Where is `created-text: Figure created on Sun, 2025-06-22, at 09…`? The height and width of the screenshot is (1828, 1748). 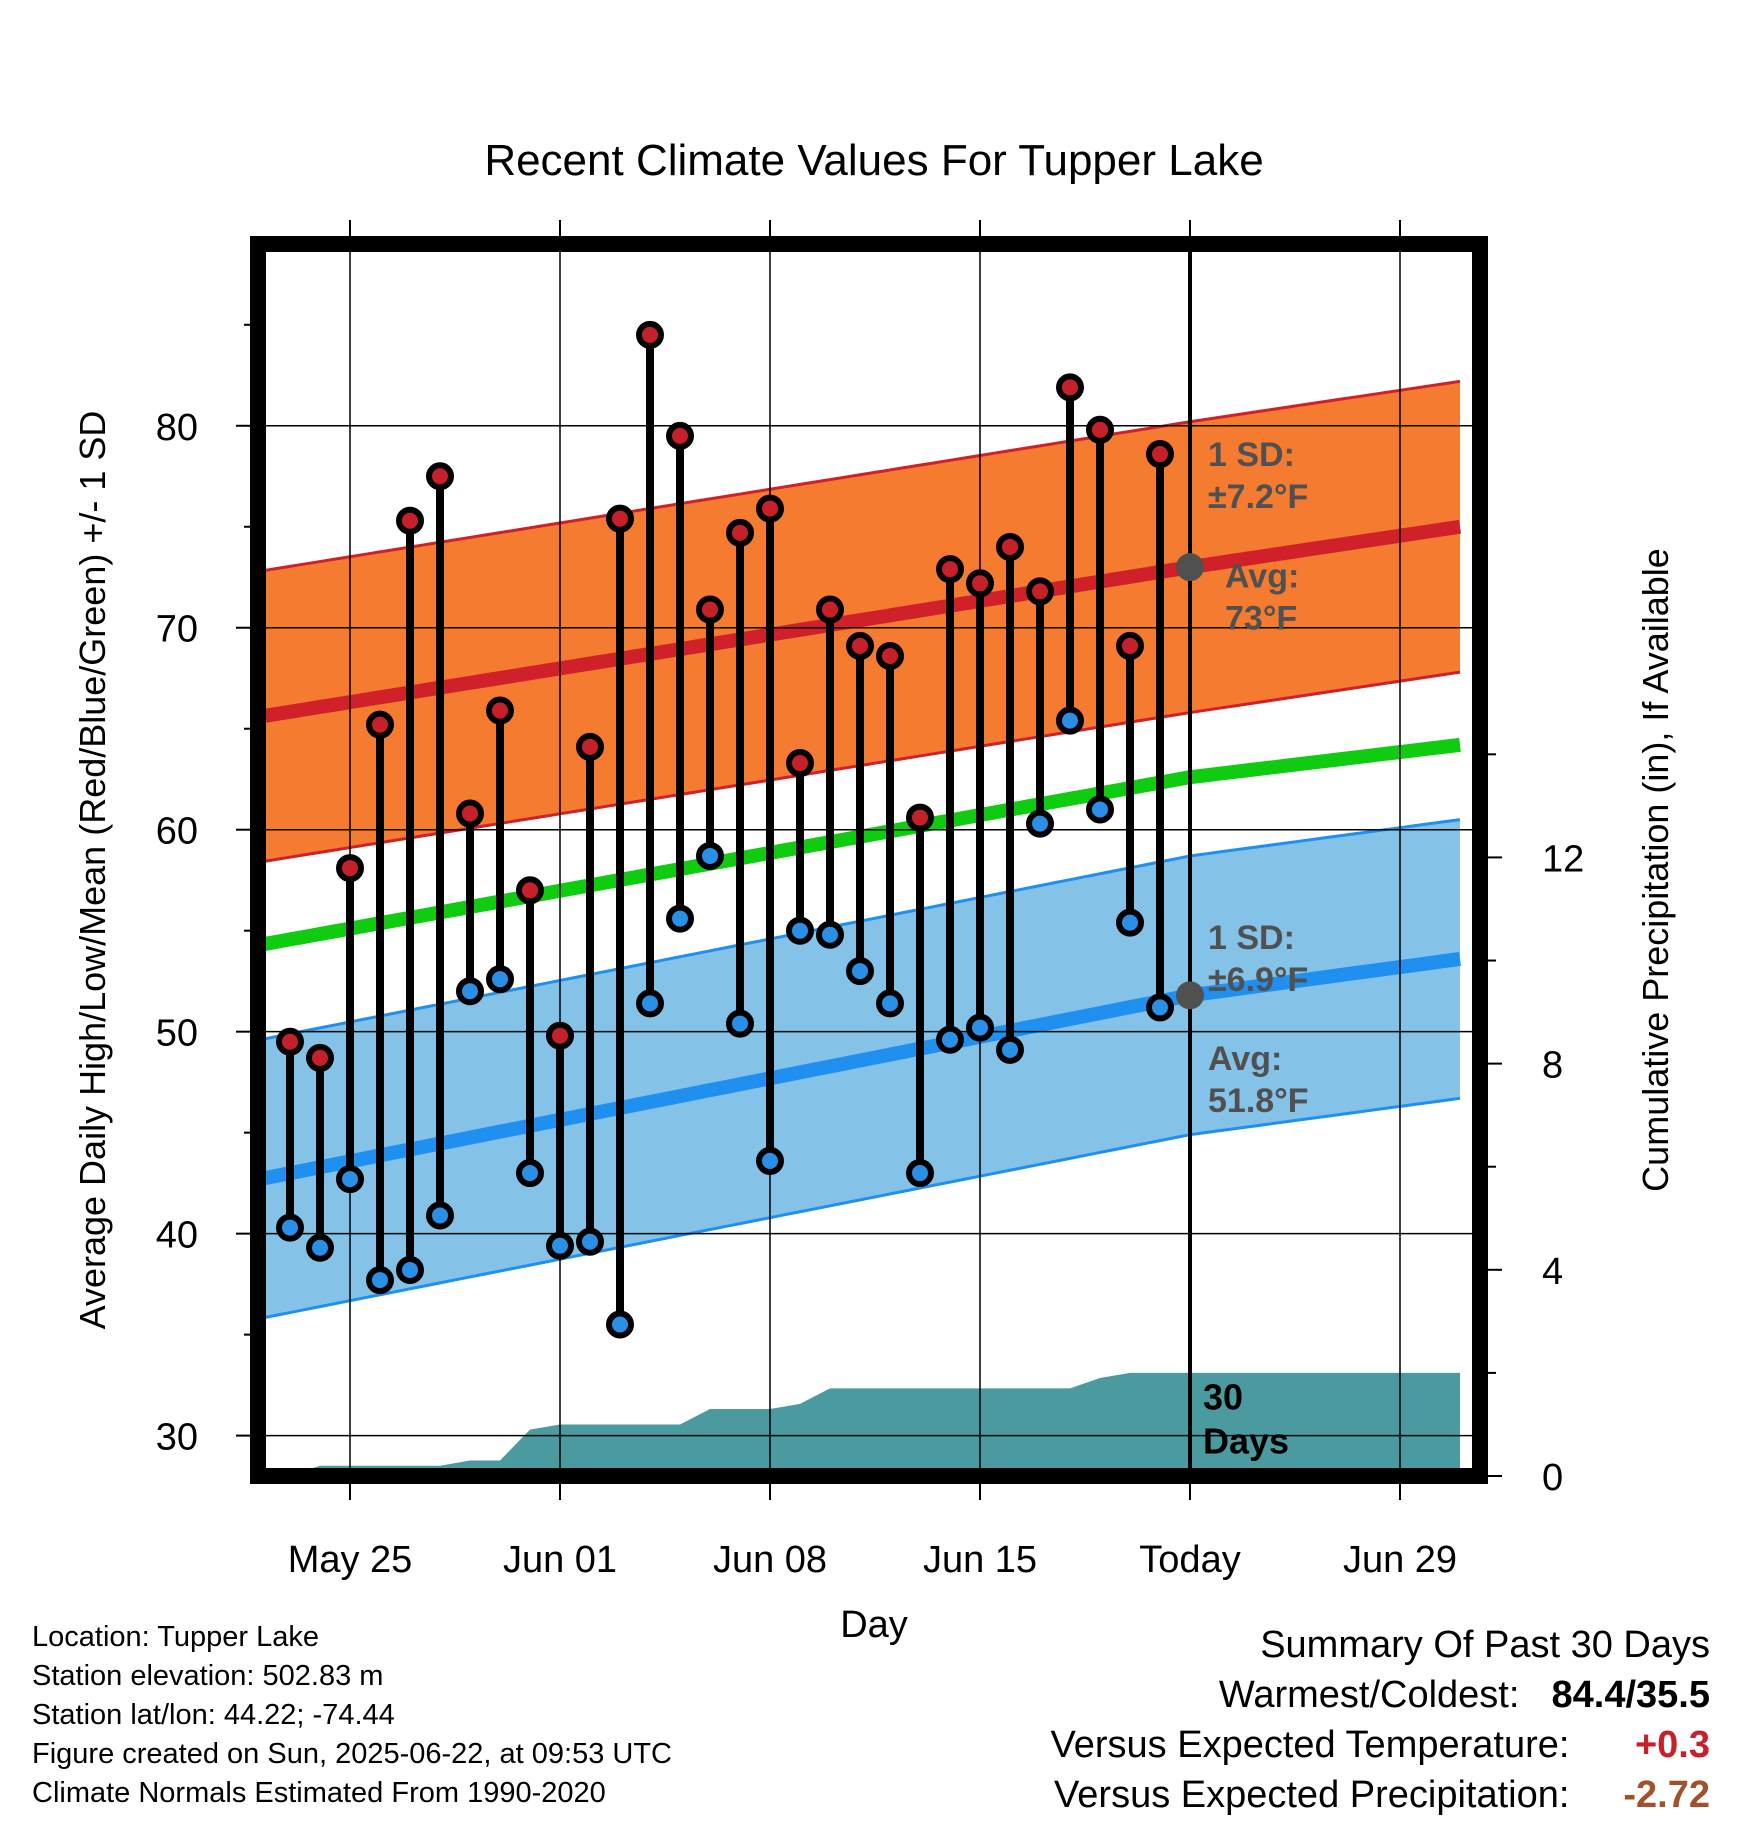
created-text: Figure created on Sun, 2025-06-22, at 09… is located at coordinates (352, 1754).